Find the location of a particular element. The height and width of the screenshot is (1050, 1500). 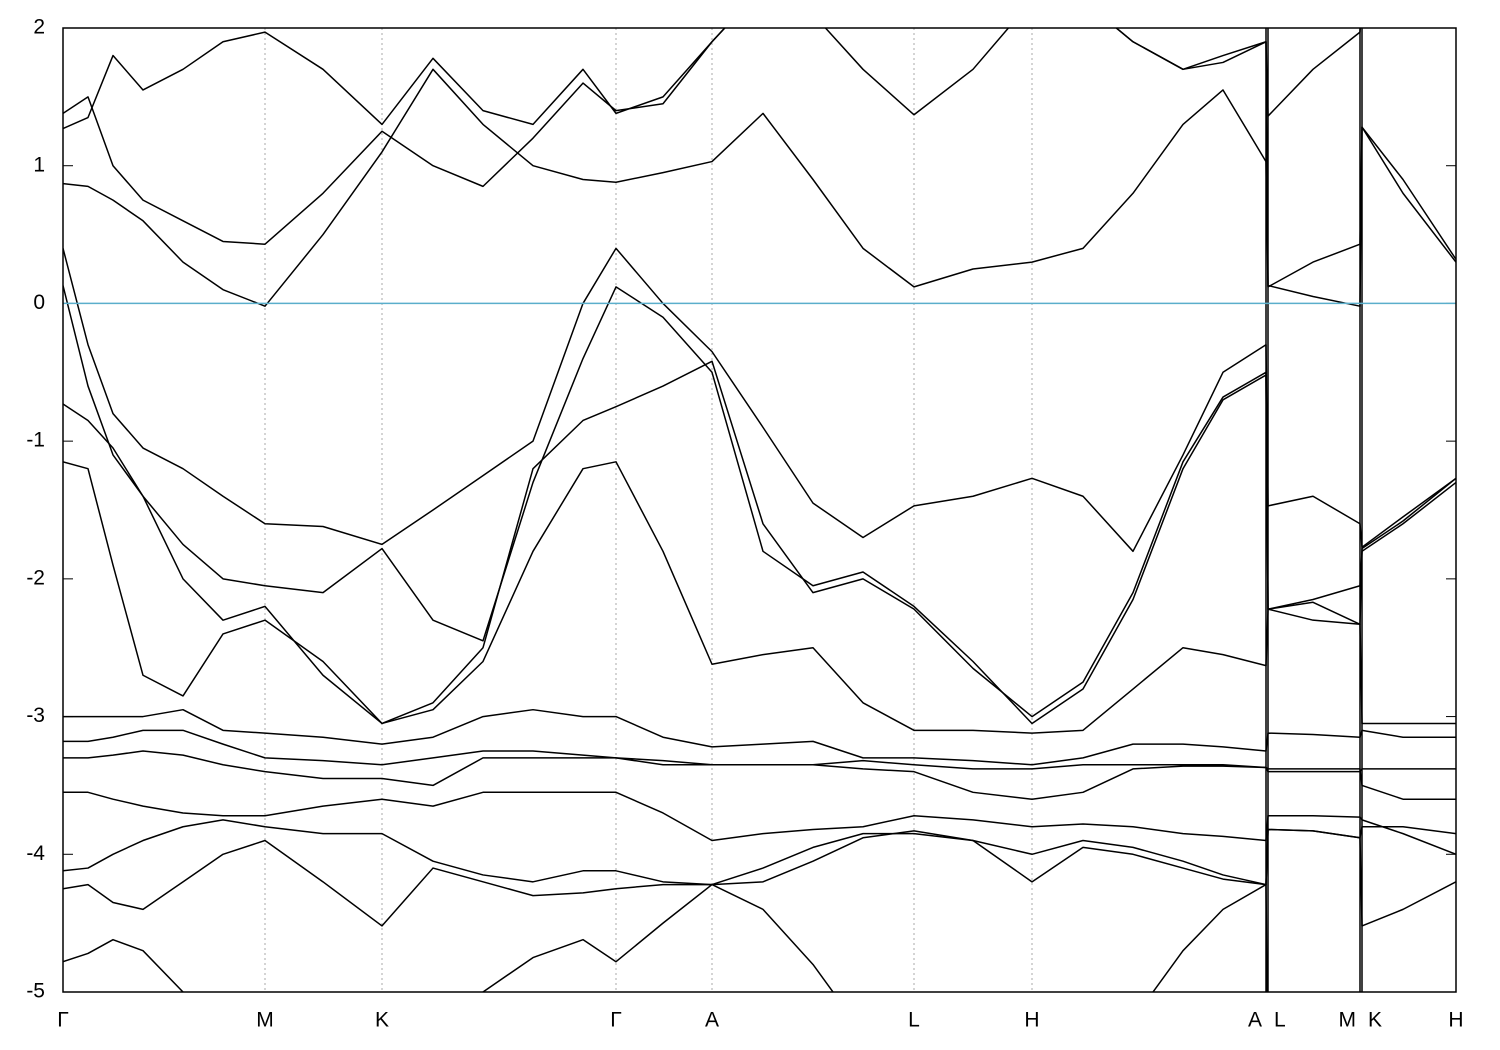

y-tick-label: 2 is located at coordinates (39, 27).